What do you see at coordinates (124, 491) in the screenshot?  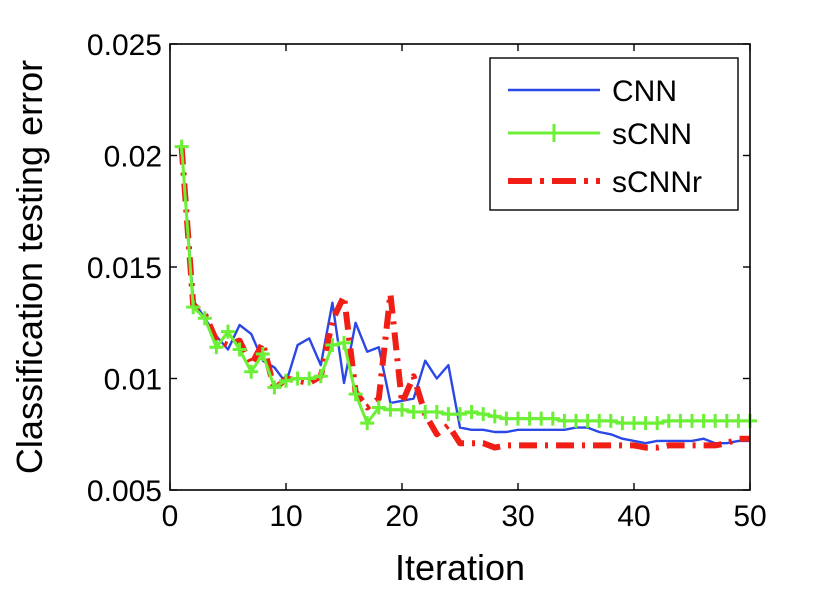 I see `y-tick-label: 0.005` at bounding box center [124, 491].